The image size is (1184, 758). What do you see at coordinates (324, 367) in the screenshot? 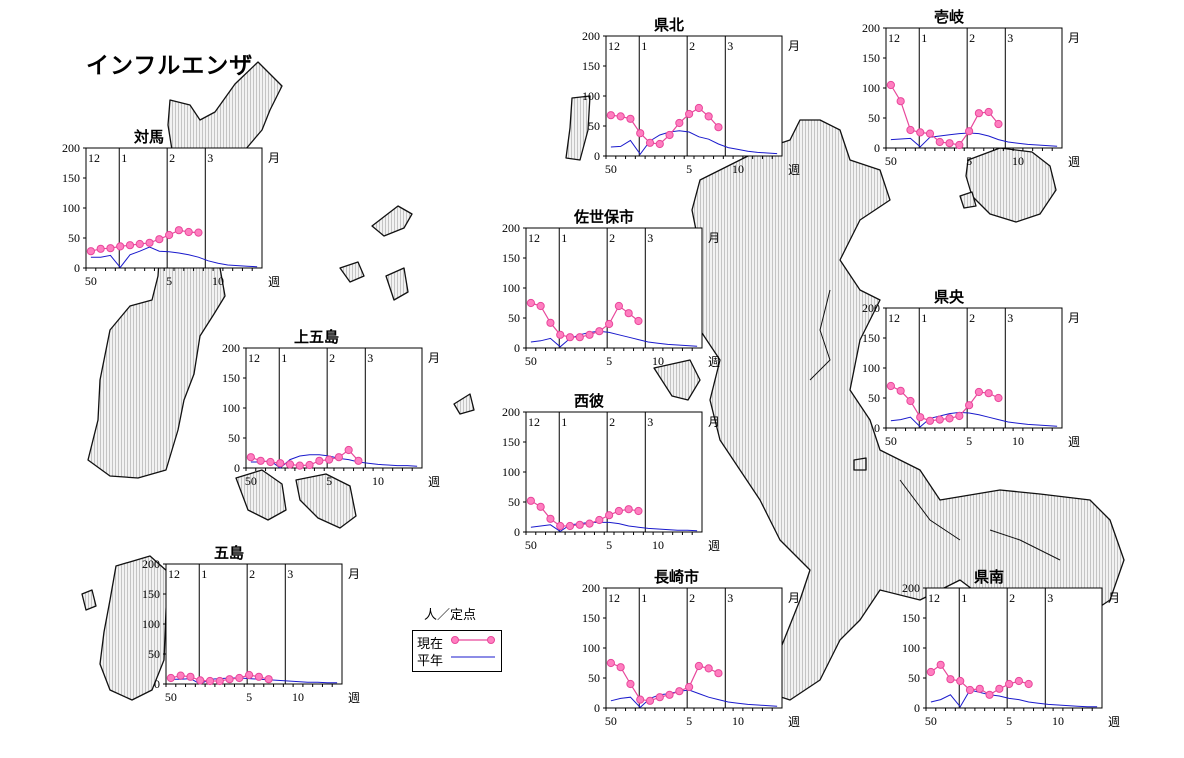
I see `kamigoto-island` at bounding box center [324, 367].